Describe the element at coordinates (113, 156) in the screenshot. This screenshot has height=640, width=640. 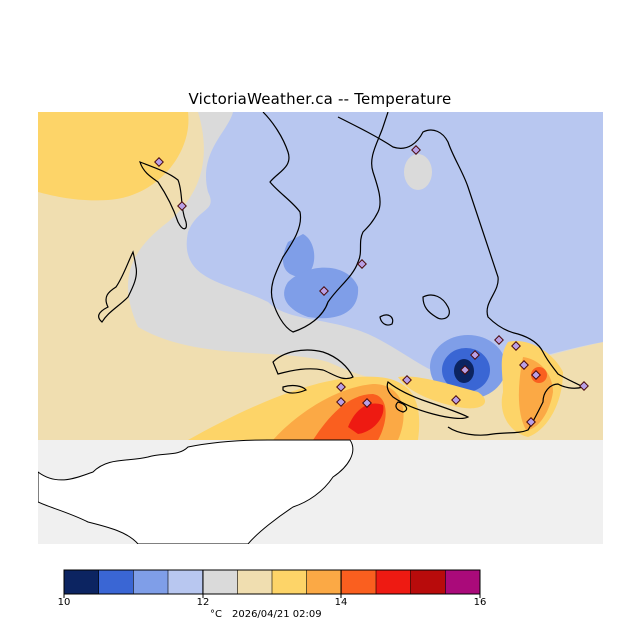
I see `zone-warm-nw` at that location.